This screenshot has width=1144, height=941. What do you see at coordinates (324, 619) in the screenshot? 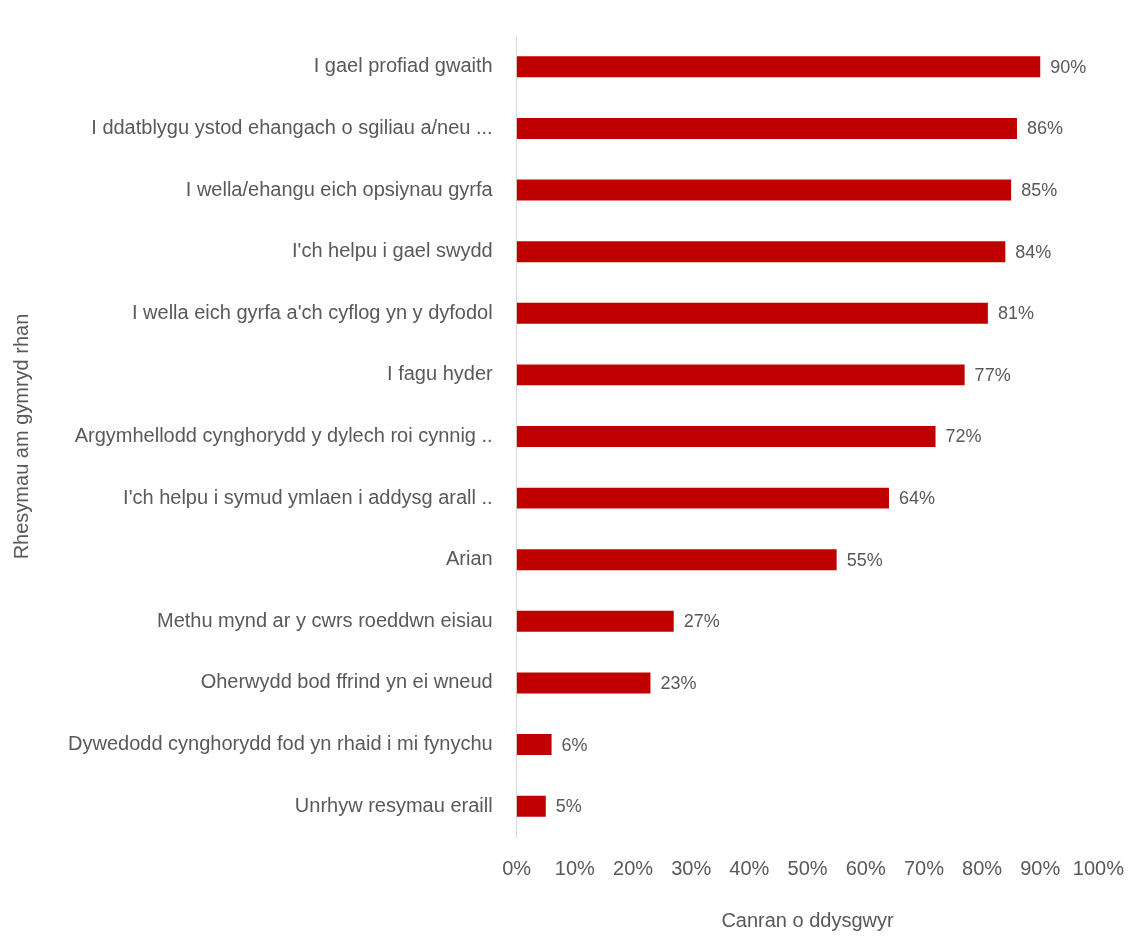
I see `y-tick-label: Methu mynd ar y cwrs roeddwn eisiau` at bounding box center [324, 619].